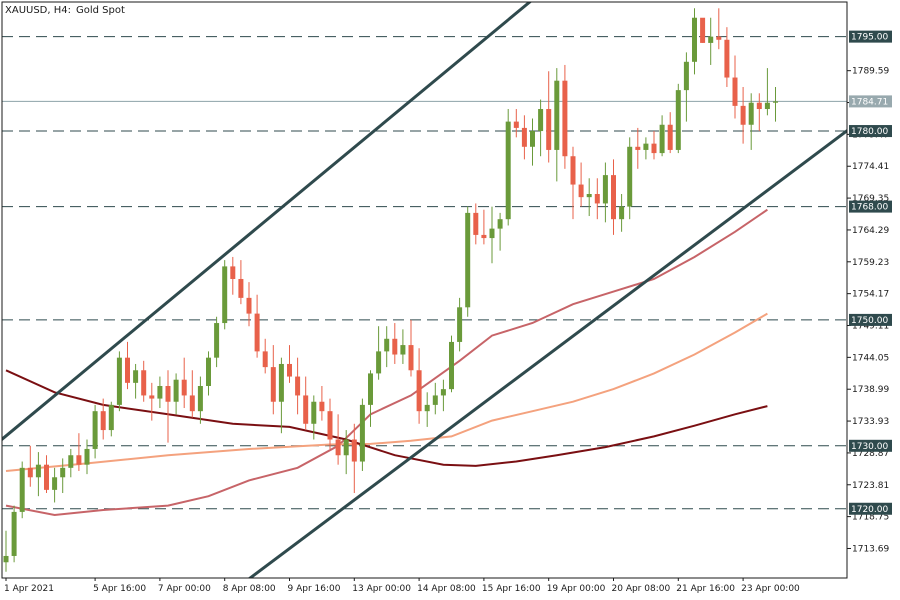  What do you see at coordinates (705, 589) in the screenshot?
I see `x-tick-label: 21 Apr 16:00` at bounding box center [705, 589].